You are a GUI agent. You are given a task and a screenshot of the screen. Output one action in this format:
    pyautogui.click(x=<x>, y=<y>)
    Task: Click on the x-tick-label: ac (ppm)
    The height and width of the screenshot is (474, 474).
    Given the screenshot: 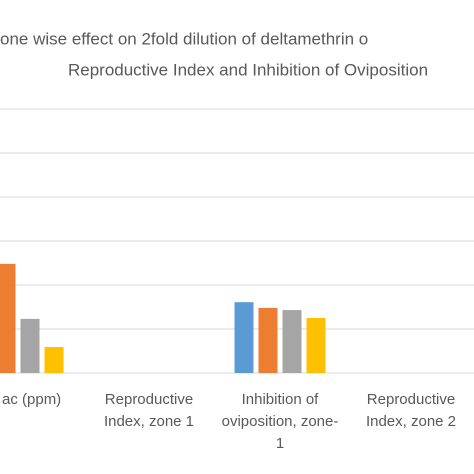 What is the action you would take?
    pyautogui.click(x=32, y=399)
    